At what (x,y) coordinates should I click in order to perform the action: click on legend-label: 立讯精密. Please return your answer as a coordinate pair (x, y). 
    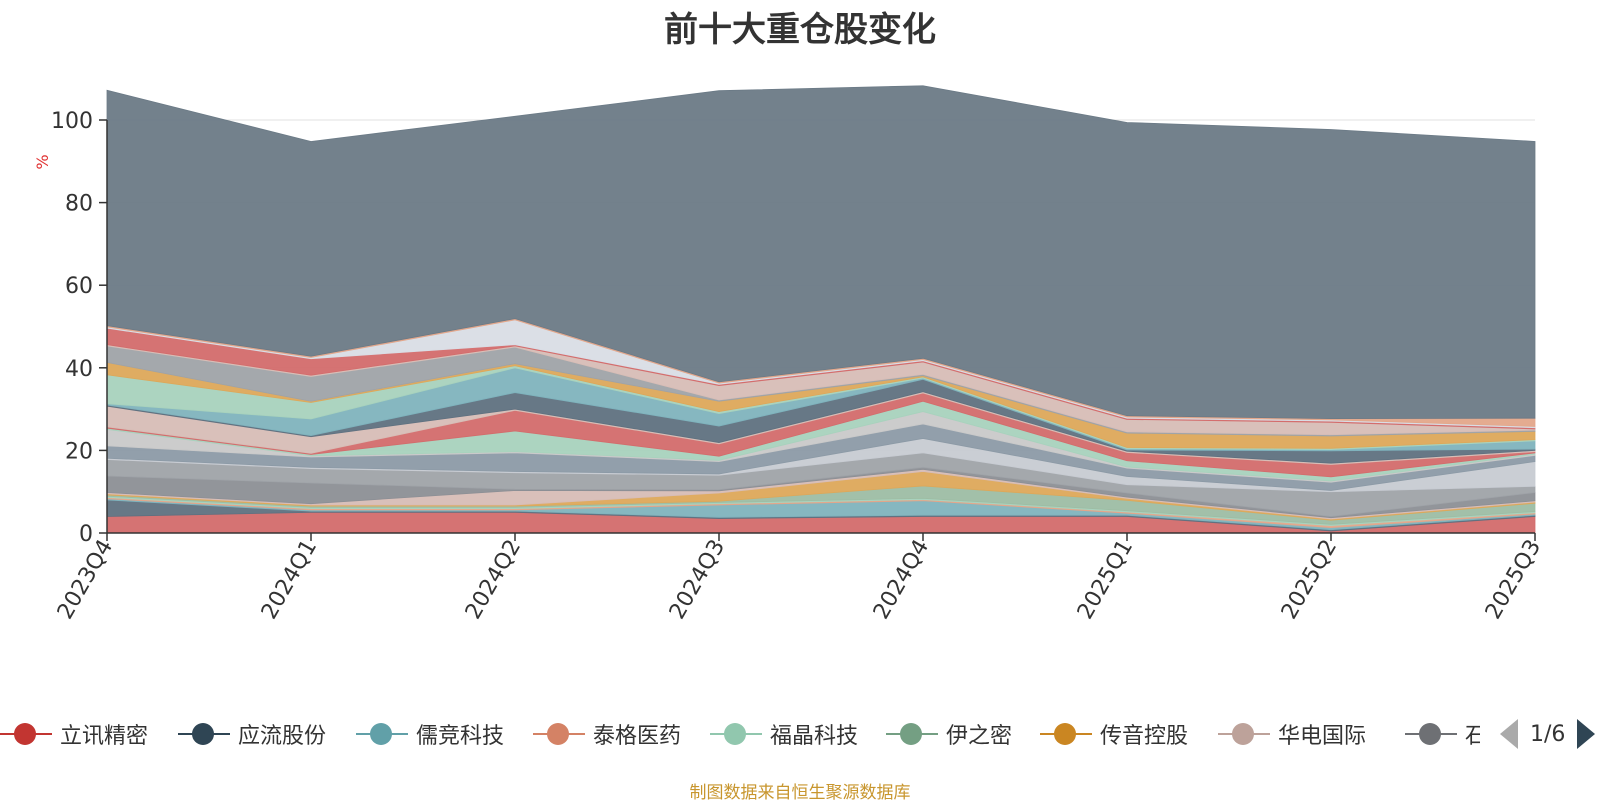
    Looking at the image, I should click on (104, 736).